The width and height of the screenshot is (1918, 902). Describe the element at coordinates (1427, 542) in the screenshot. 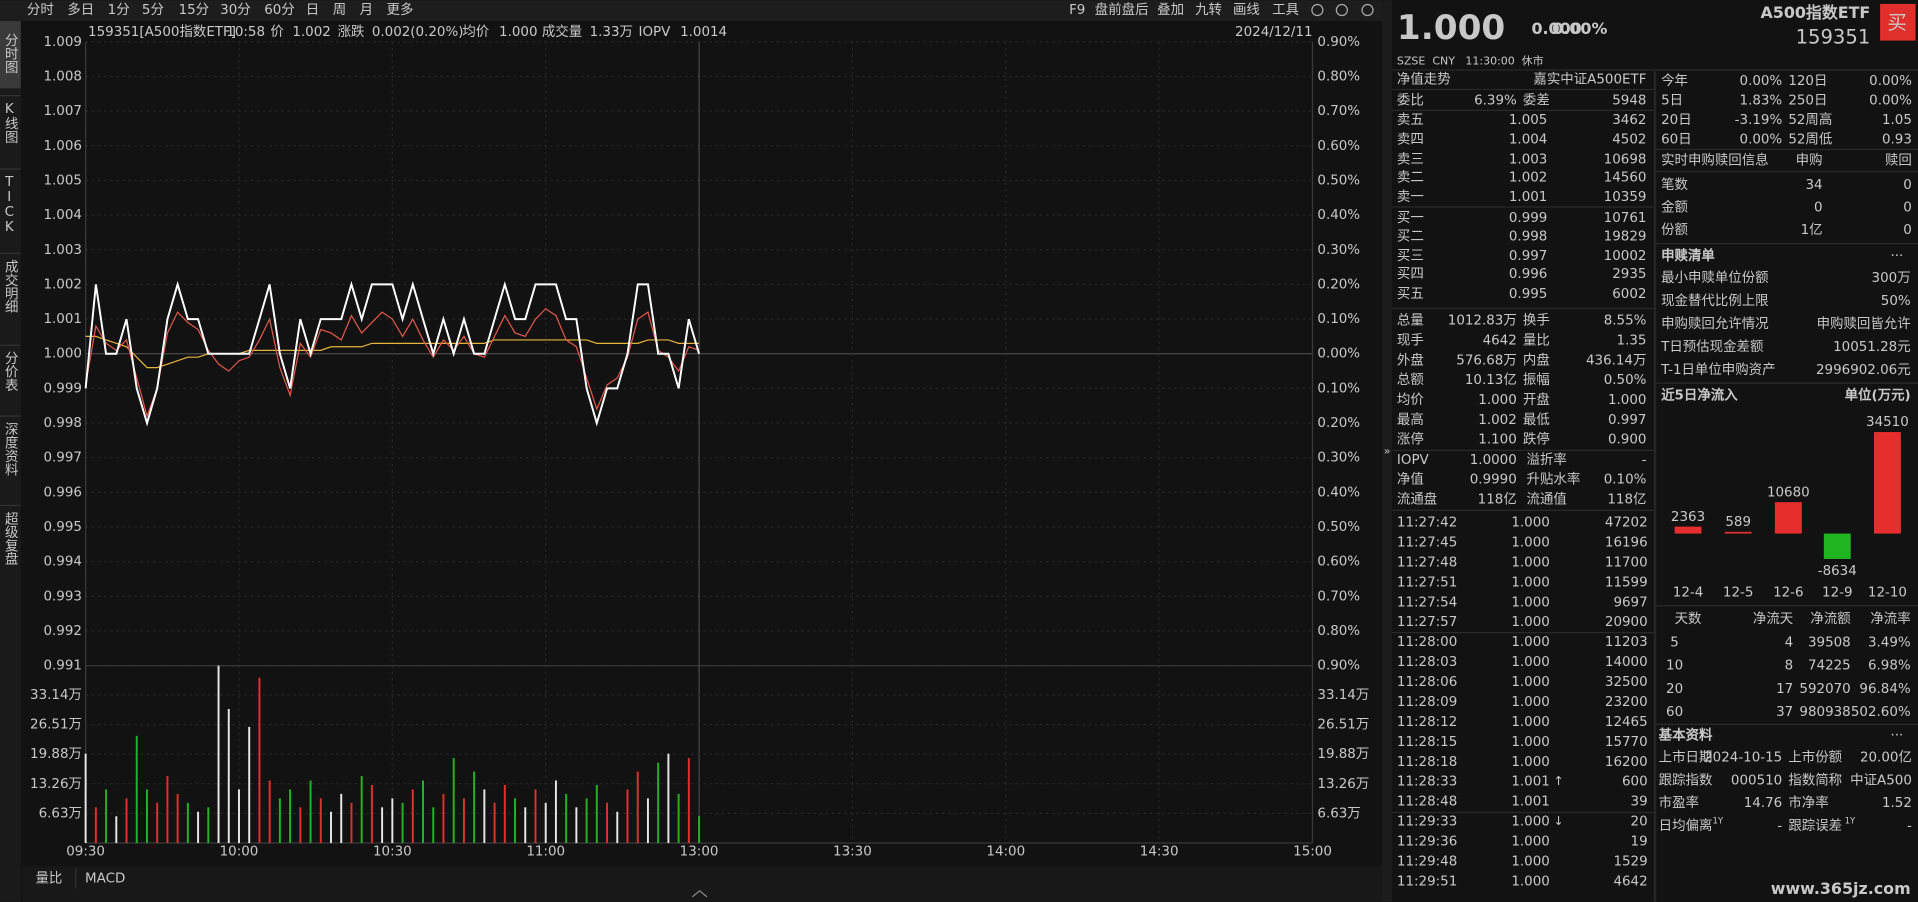

I see `trade-time: 11:27:45` at that location.